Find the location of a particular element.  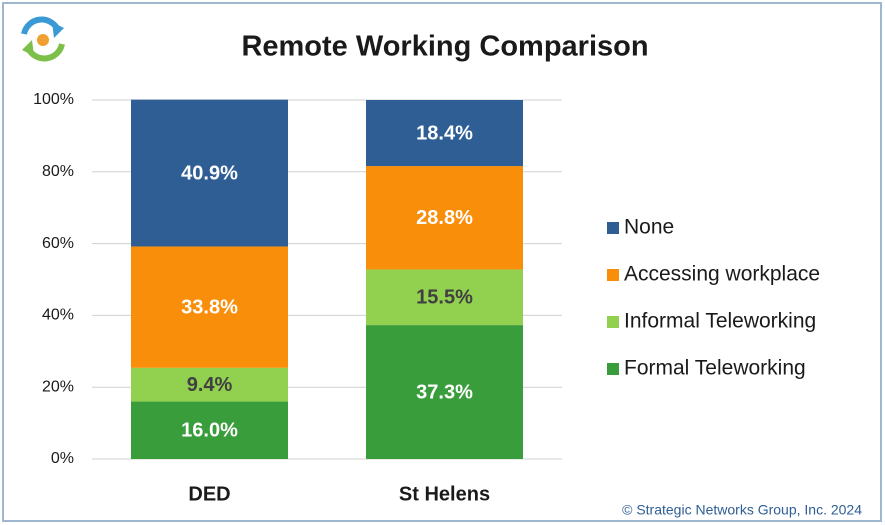

value-label: 16.0% is located at coordinates (209, 431).